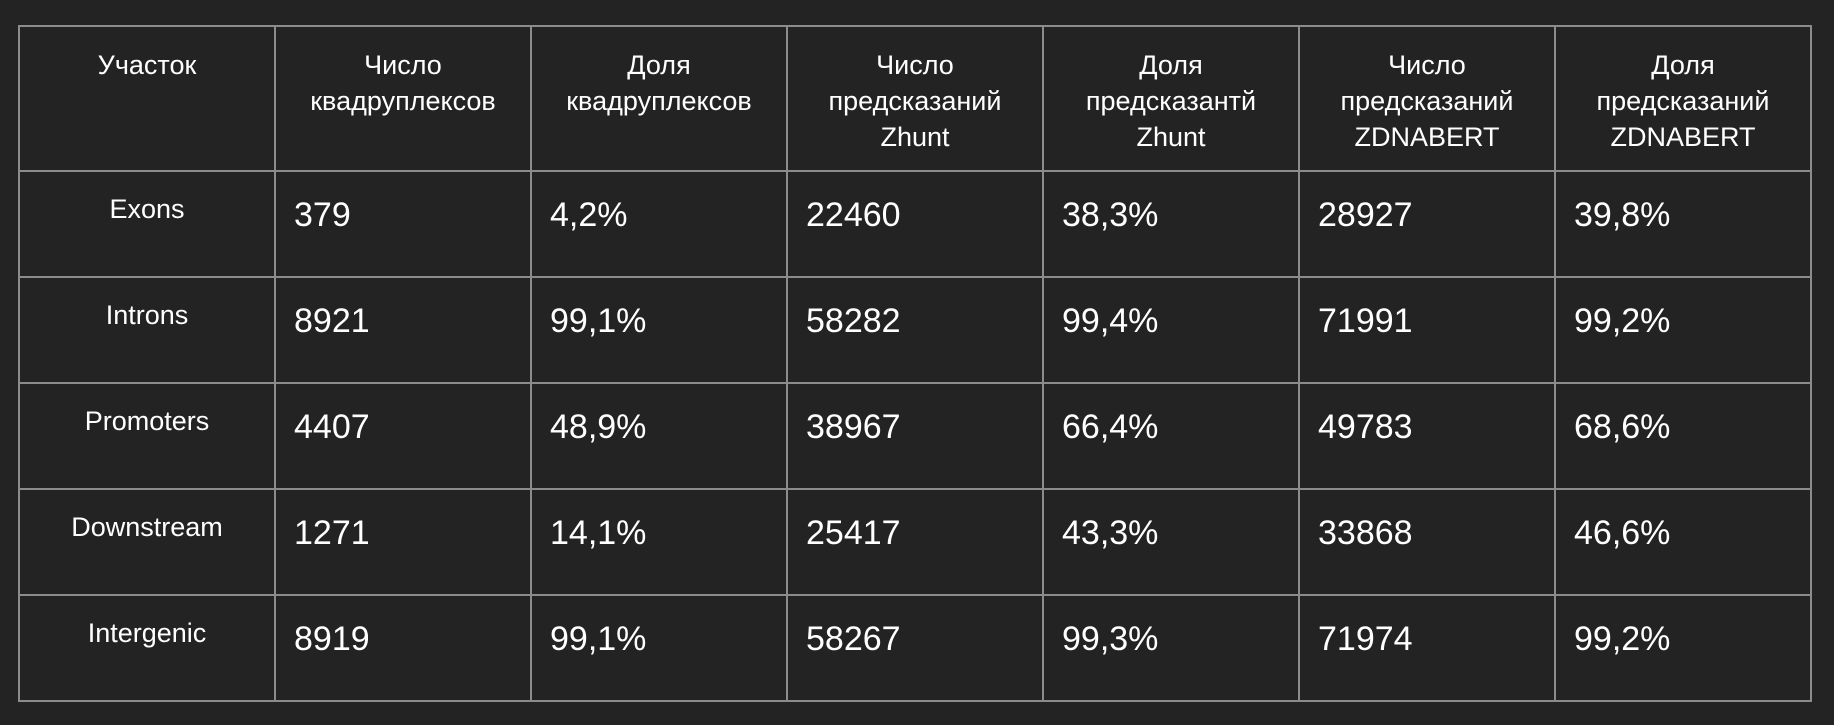  I want to click on header-cell-region: Участок, so click(147, 98).